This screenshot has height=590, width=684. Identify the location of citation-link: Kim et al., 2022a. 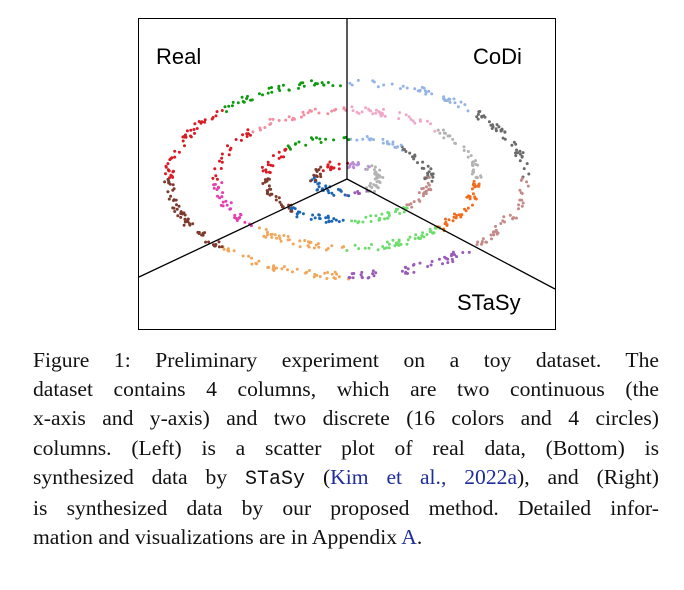
(424, 476).